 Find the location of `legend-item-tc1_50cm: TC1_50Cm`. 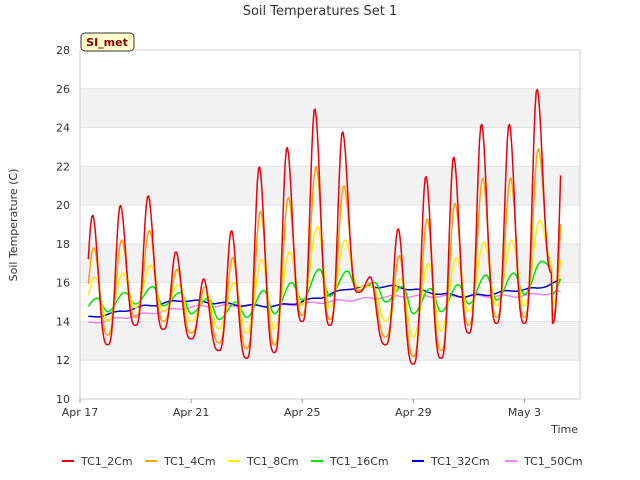

legend-item-tc1_50cm: TC1_50Cm is located at coordinates (544, 461).